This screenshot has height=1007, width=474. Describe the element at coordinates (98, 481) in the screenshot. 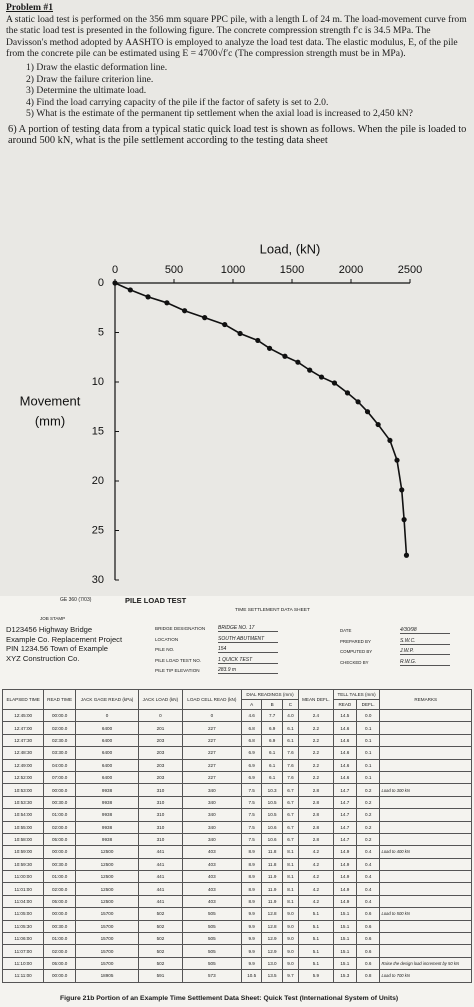

I see `y-tick-label: 20` at that location.